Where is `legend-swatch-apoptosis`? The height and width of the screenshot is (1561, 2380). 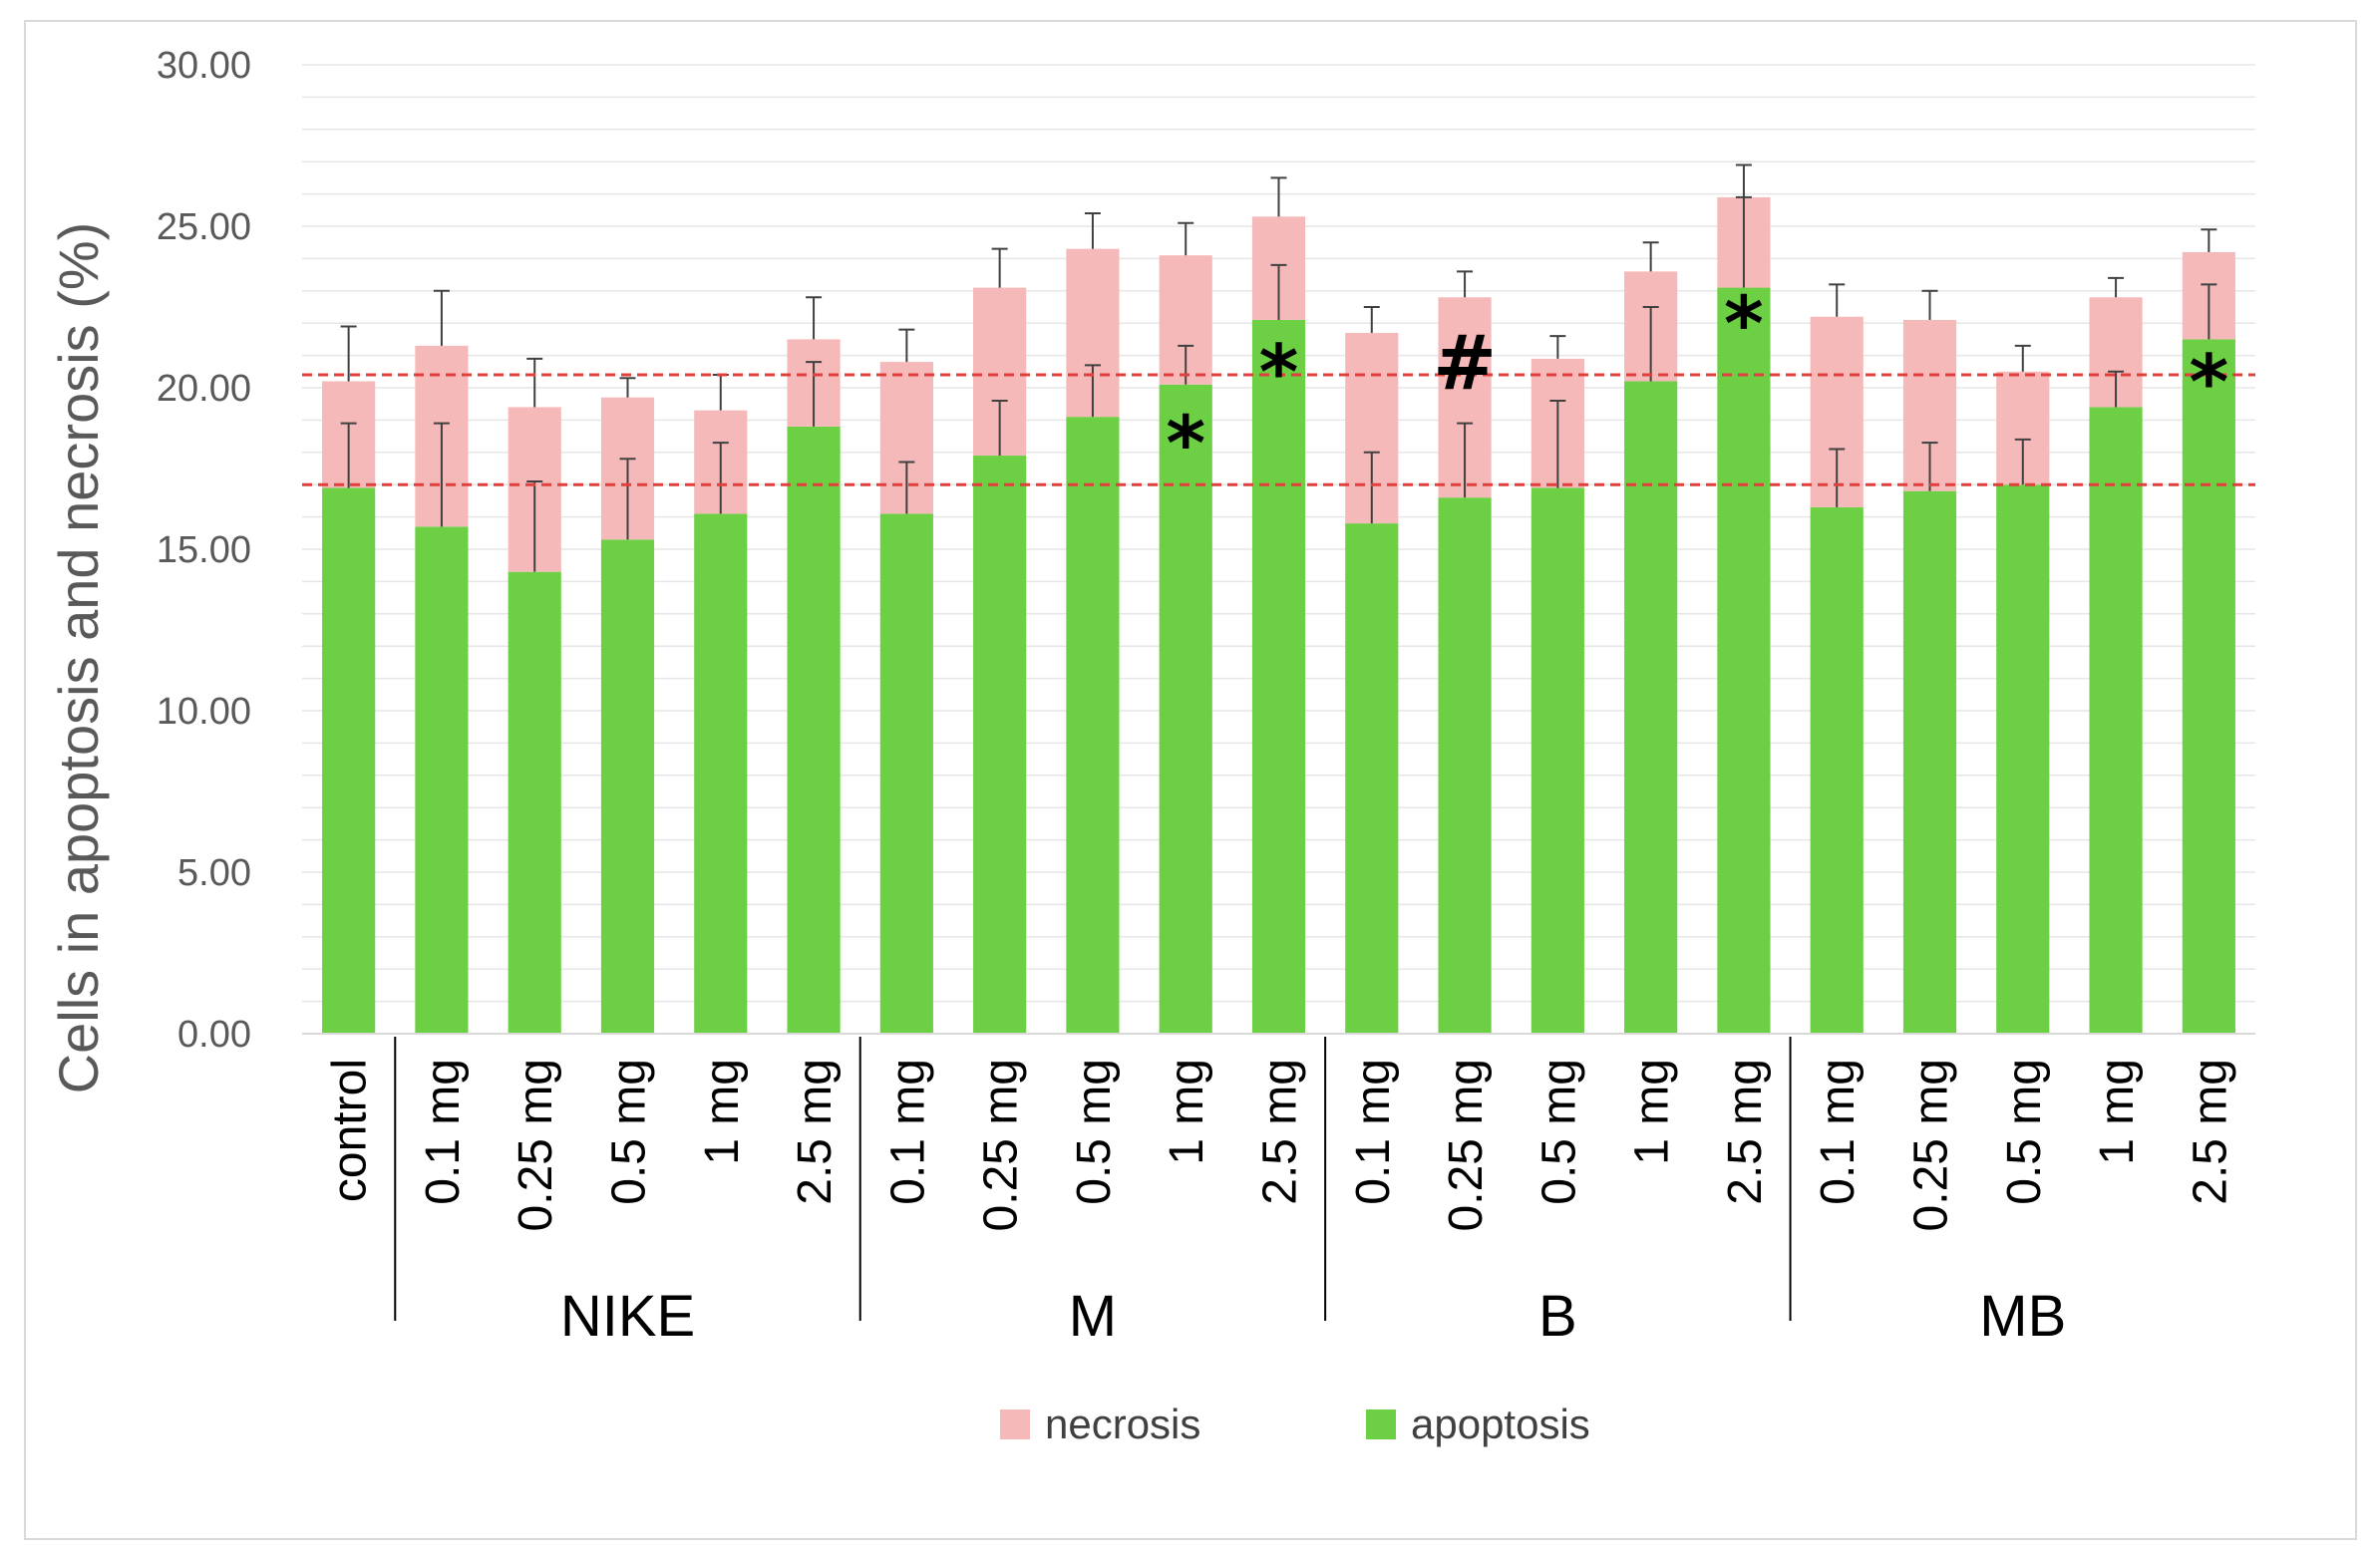 legend-swatch-apoptosis is located at coordinates (1381, 1424).